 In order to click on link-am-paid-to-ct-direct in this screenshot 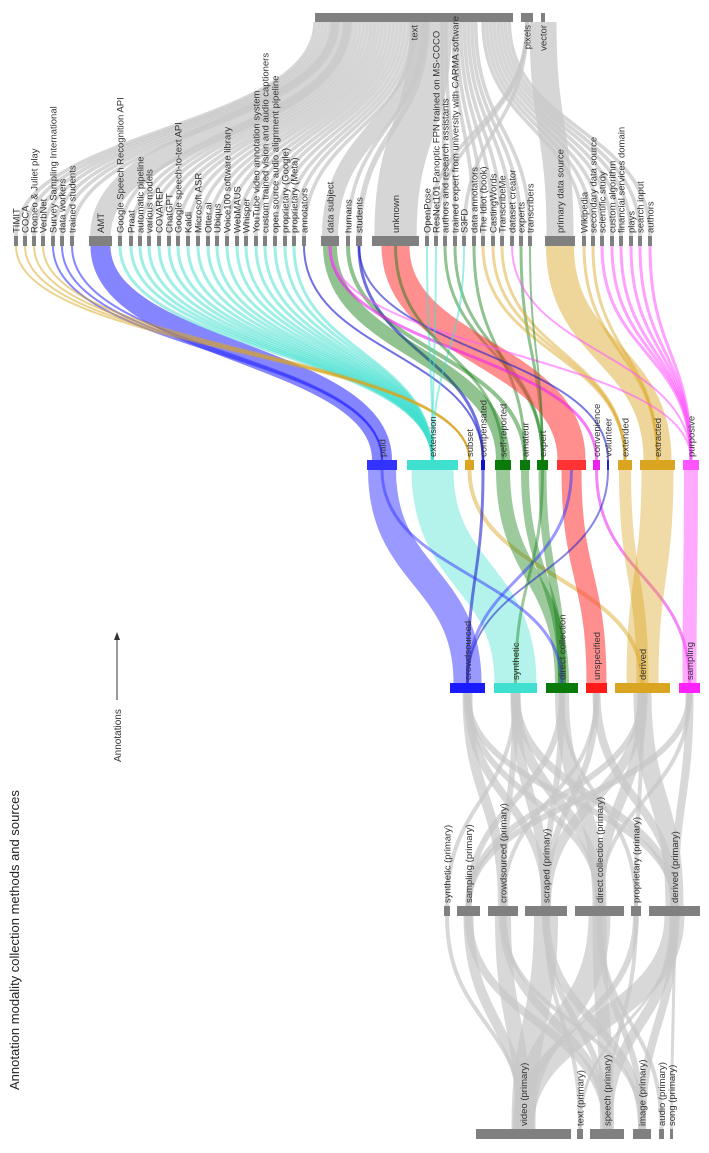, I will do `click(472, 576)`.